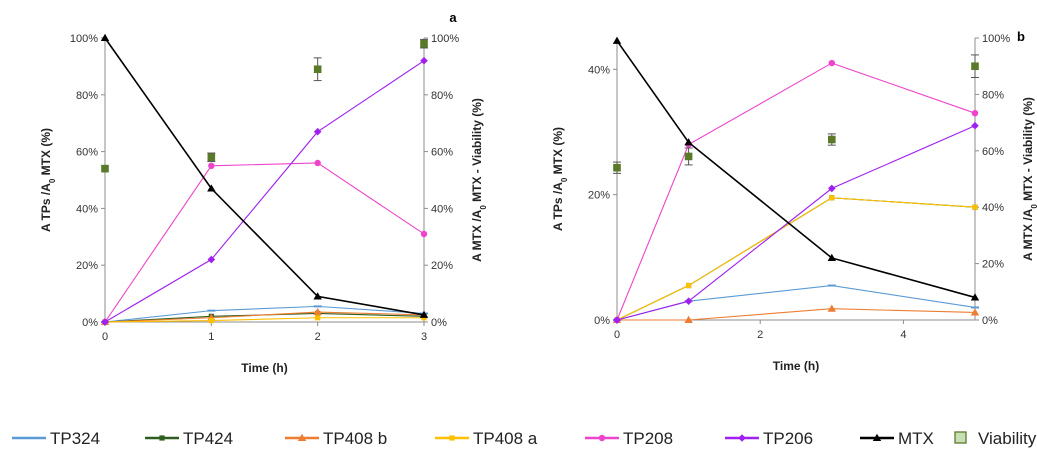 This screenshot has width=1037, height=455. Describe the element at coordinates (48, 180) in the screenshot. I see `y-axis-title-left: A TPs /A0 MTX (%)` at that location.